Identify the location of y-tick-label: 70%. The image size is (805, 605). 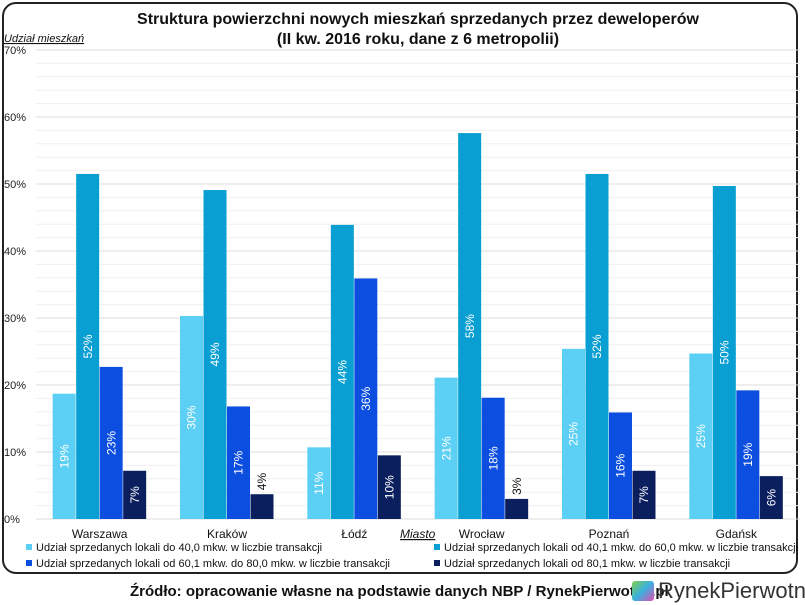
(15, 51).